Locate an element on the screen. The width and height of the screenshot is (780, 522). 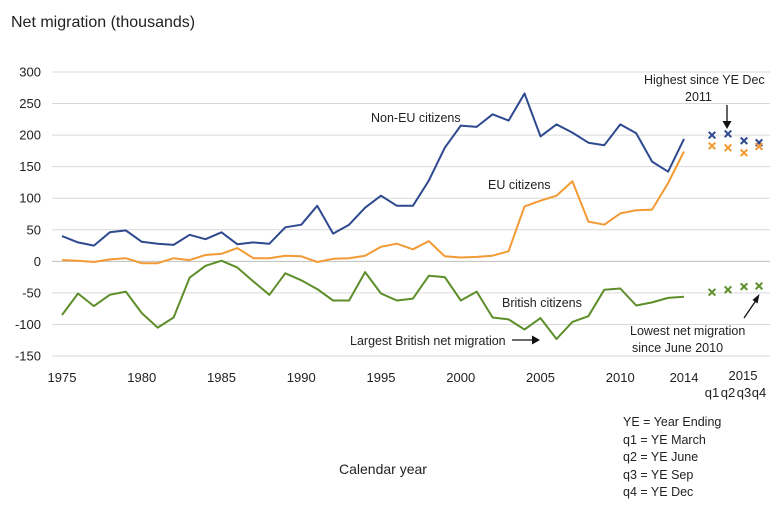
quarter-tick-label: q3 is located at coordinates (744, 392).